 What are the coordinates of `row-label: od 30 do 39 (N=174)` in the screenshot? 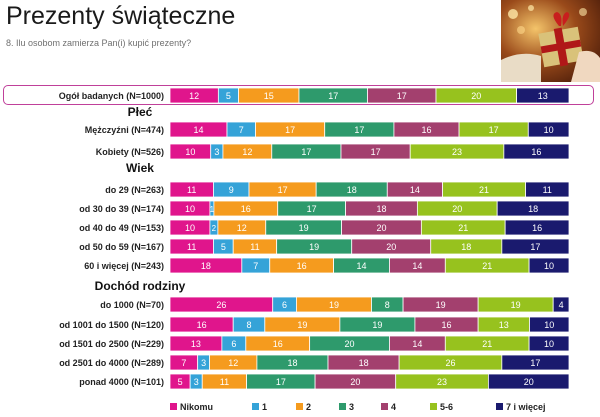 It's located at (121, 209).